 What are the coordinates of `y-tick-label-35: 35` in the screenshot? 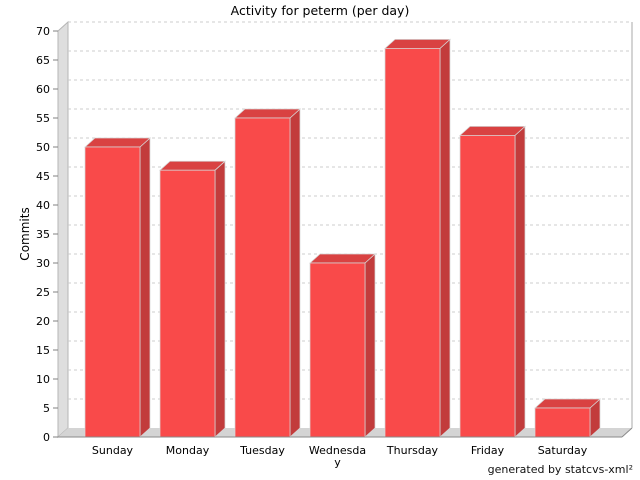 It's located at (43, 234).